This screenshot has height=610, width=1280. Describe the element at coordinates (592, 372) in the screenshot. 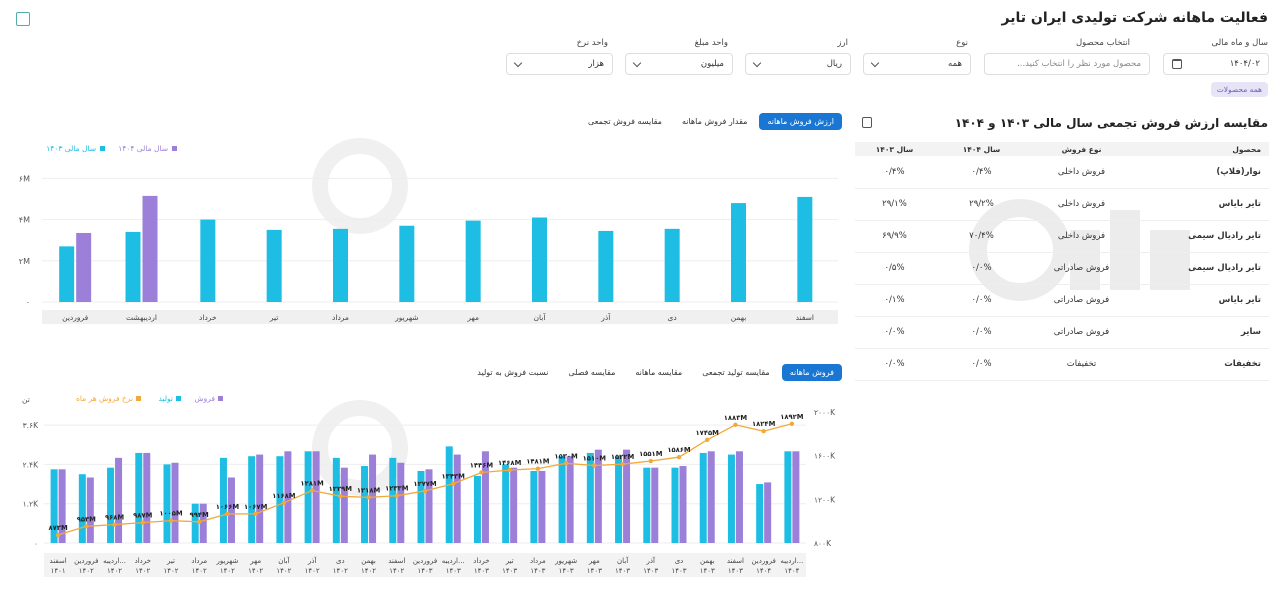

I see `tab-seasonal-compare: مقایسه فصلی` at that location.